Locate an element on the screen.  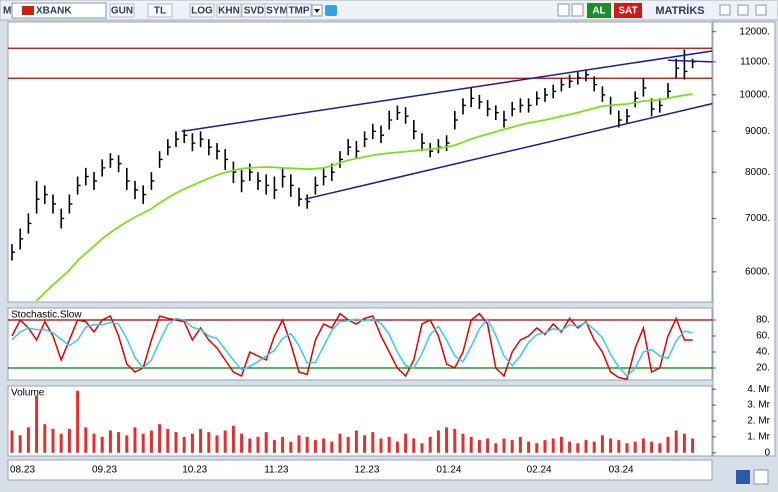
toolbar-button-label: SVD is located at coordinates (254, 11).